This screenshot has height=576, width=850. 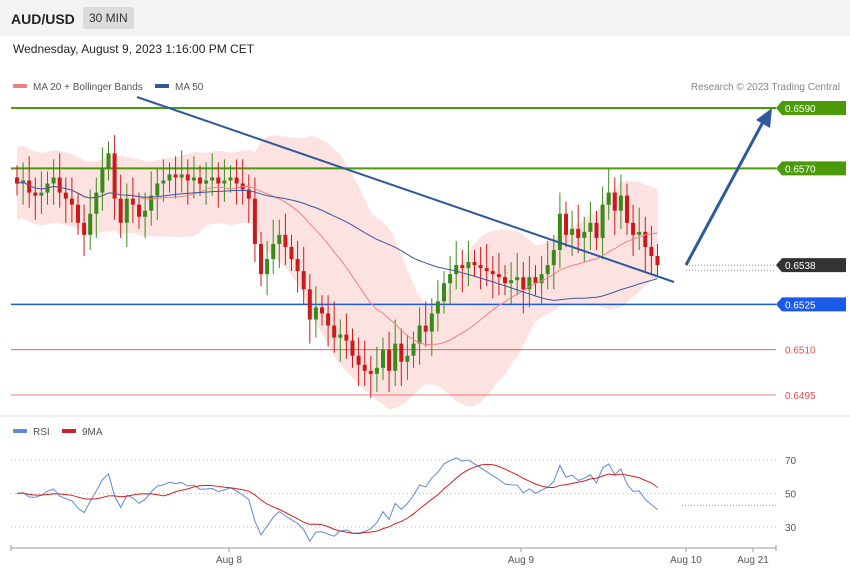 I want to click on time-axis: Aug 8 Aug 9 Aug 10 Aug 21, so click(x=393, y=555).